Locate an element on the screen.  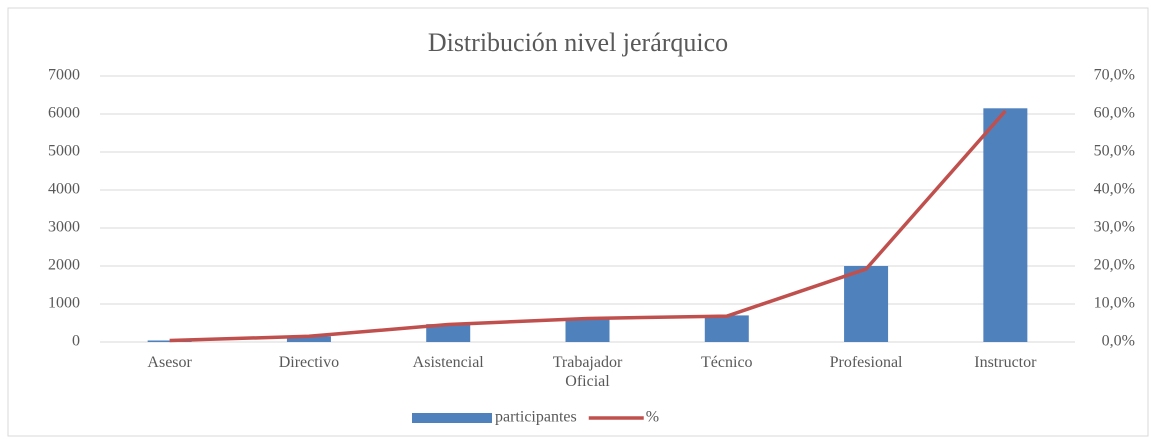
y-tick-label: 2000 is located at coordinates (64, 265).